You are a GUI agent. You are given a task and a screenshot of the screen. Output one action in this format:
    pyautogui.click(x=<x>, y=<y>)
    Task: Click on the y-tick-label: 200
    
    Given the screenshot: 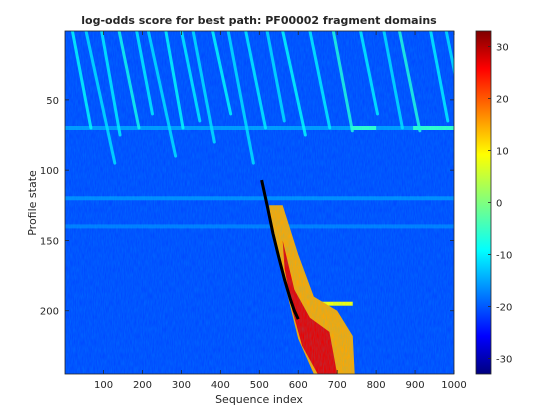 What is the action you would take?
    pyautogui.click(x=49, y=312)
    